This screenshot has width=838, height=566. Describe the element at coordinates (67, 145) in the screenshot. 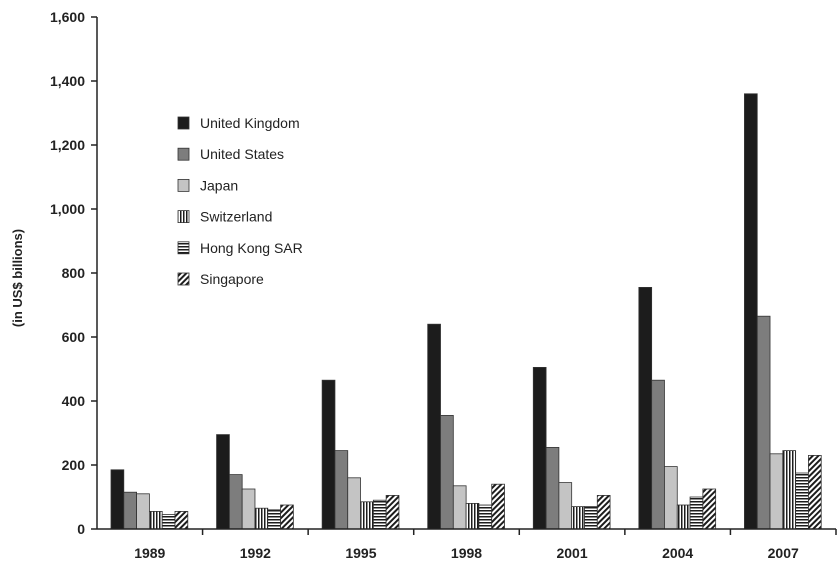

I see `y-tick-label: 1,200` at that location.